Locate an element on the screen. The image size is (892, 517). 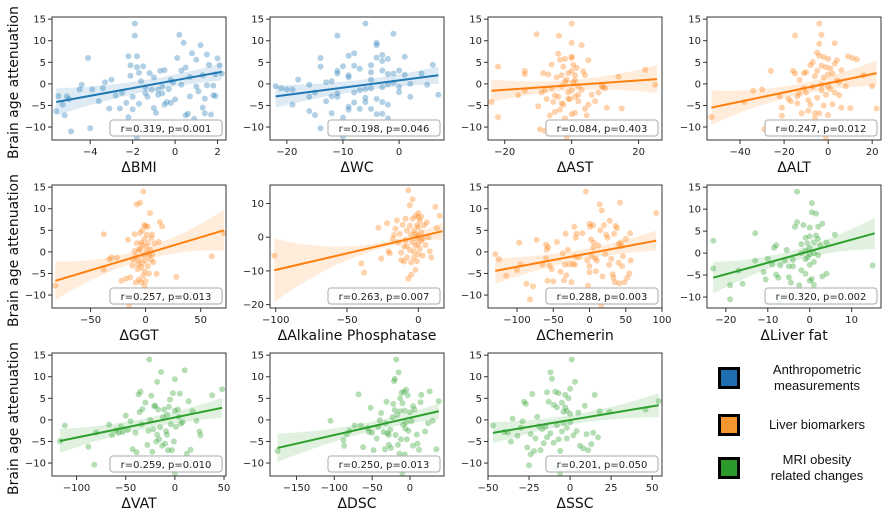
y-tick-label: −10 is located at coordinates (690, 298).